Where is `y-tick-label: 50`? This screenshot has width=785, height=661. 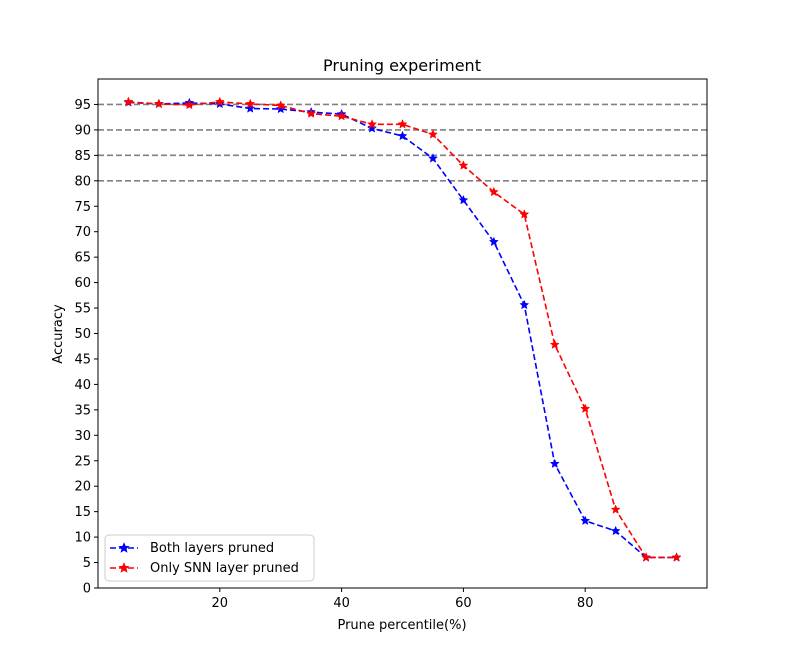
y-tick-label: 50 is located at coordinates (82, 334).